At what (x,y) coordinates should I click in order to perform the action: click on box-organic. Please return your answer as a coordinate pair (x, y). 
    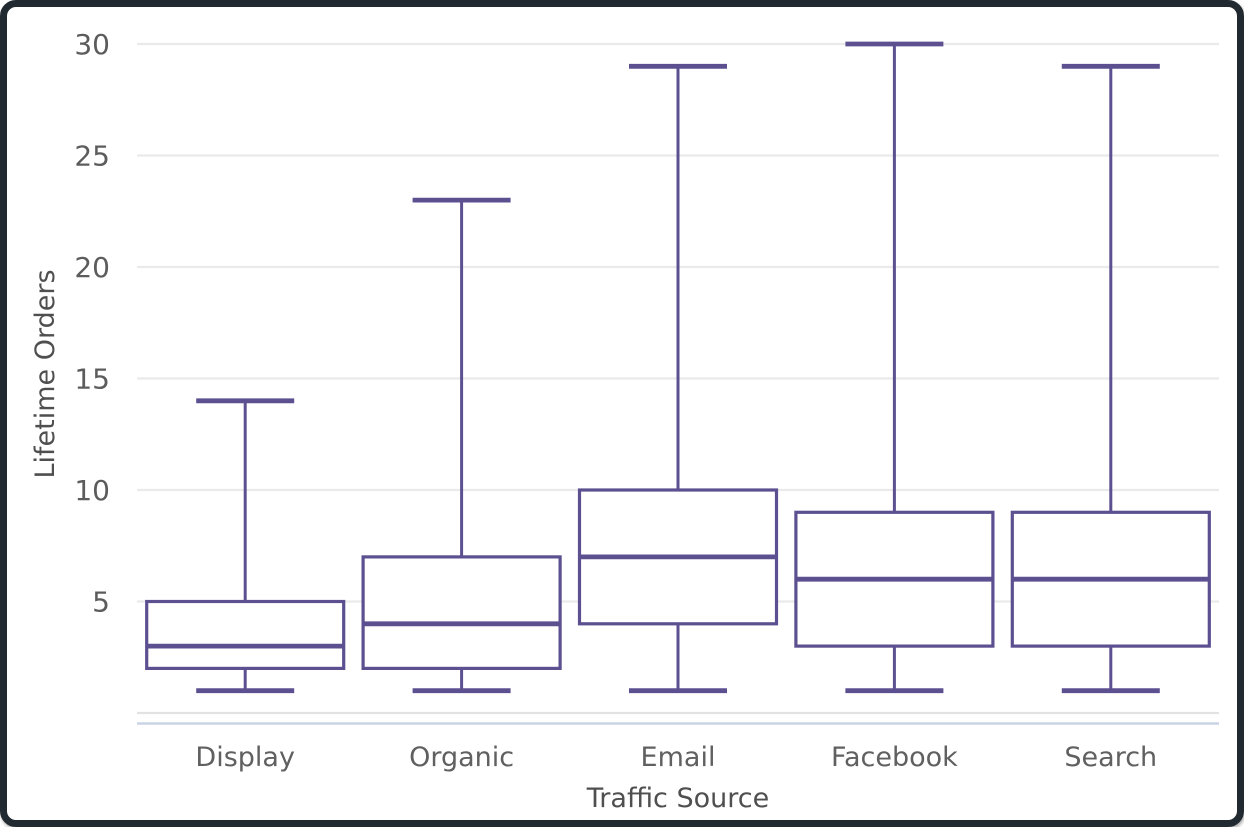
    Looking at the image, I should click on (461, 445).